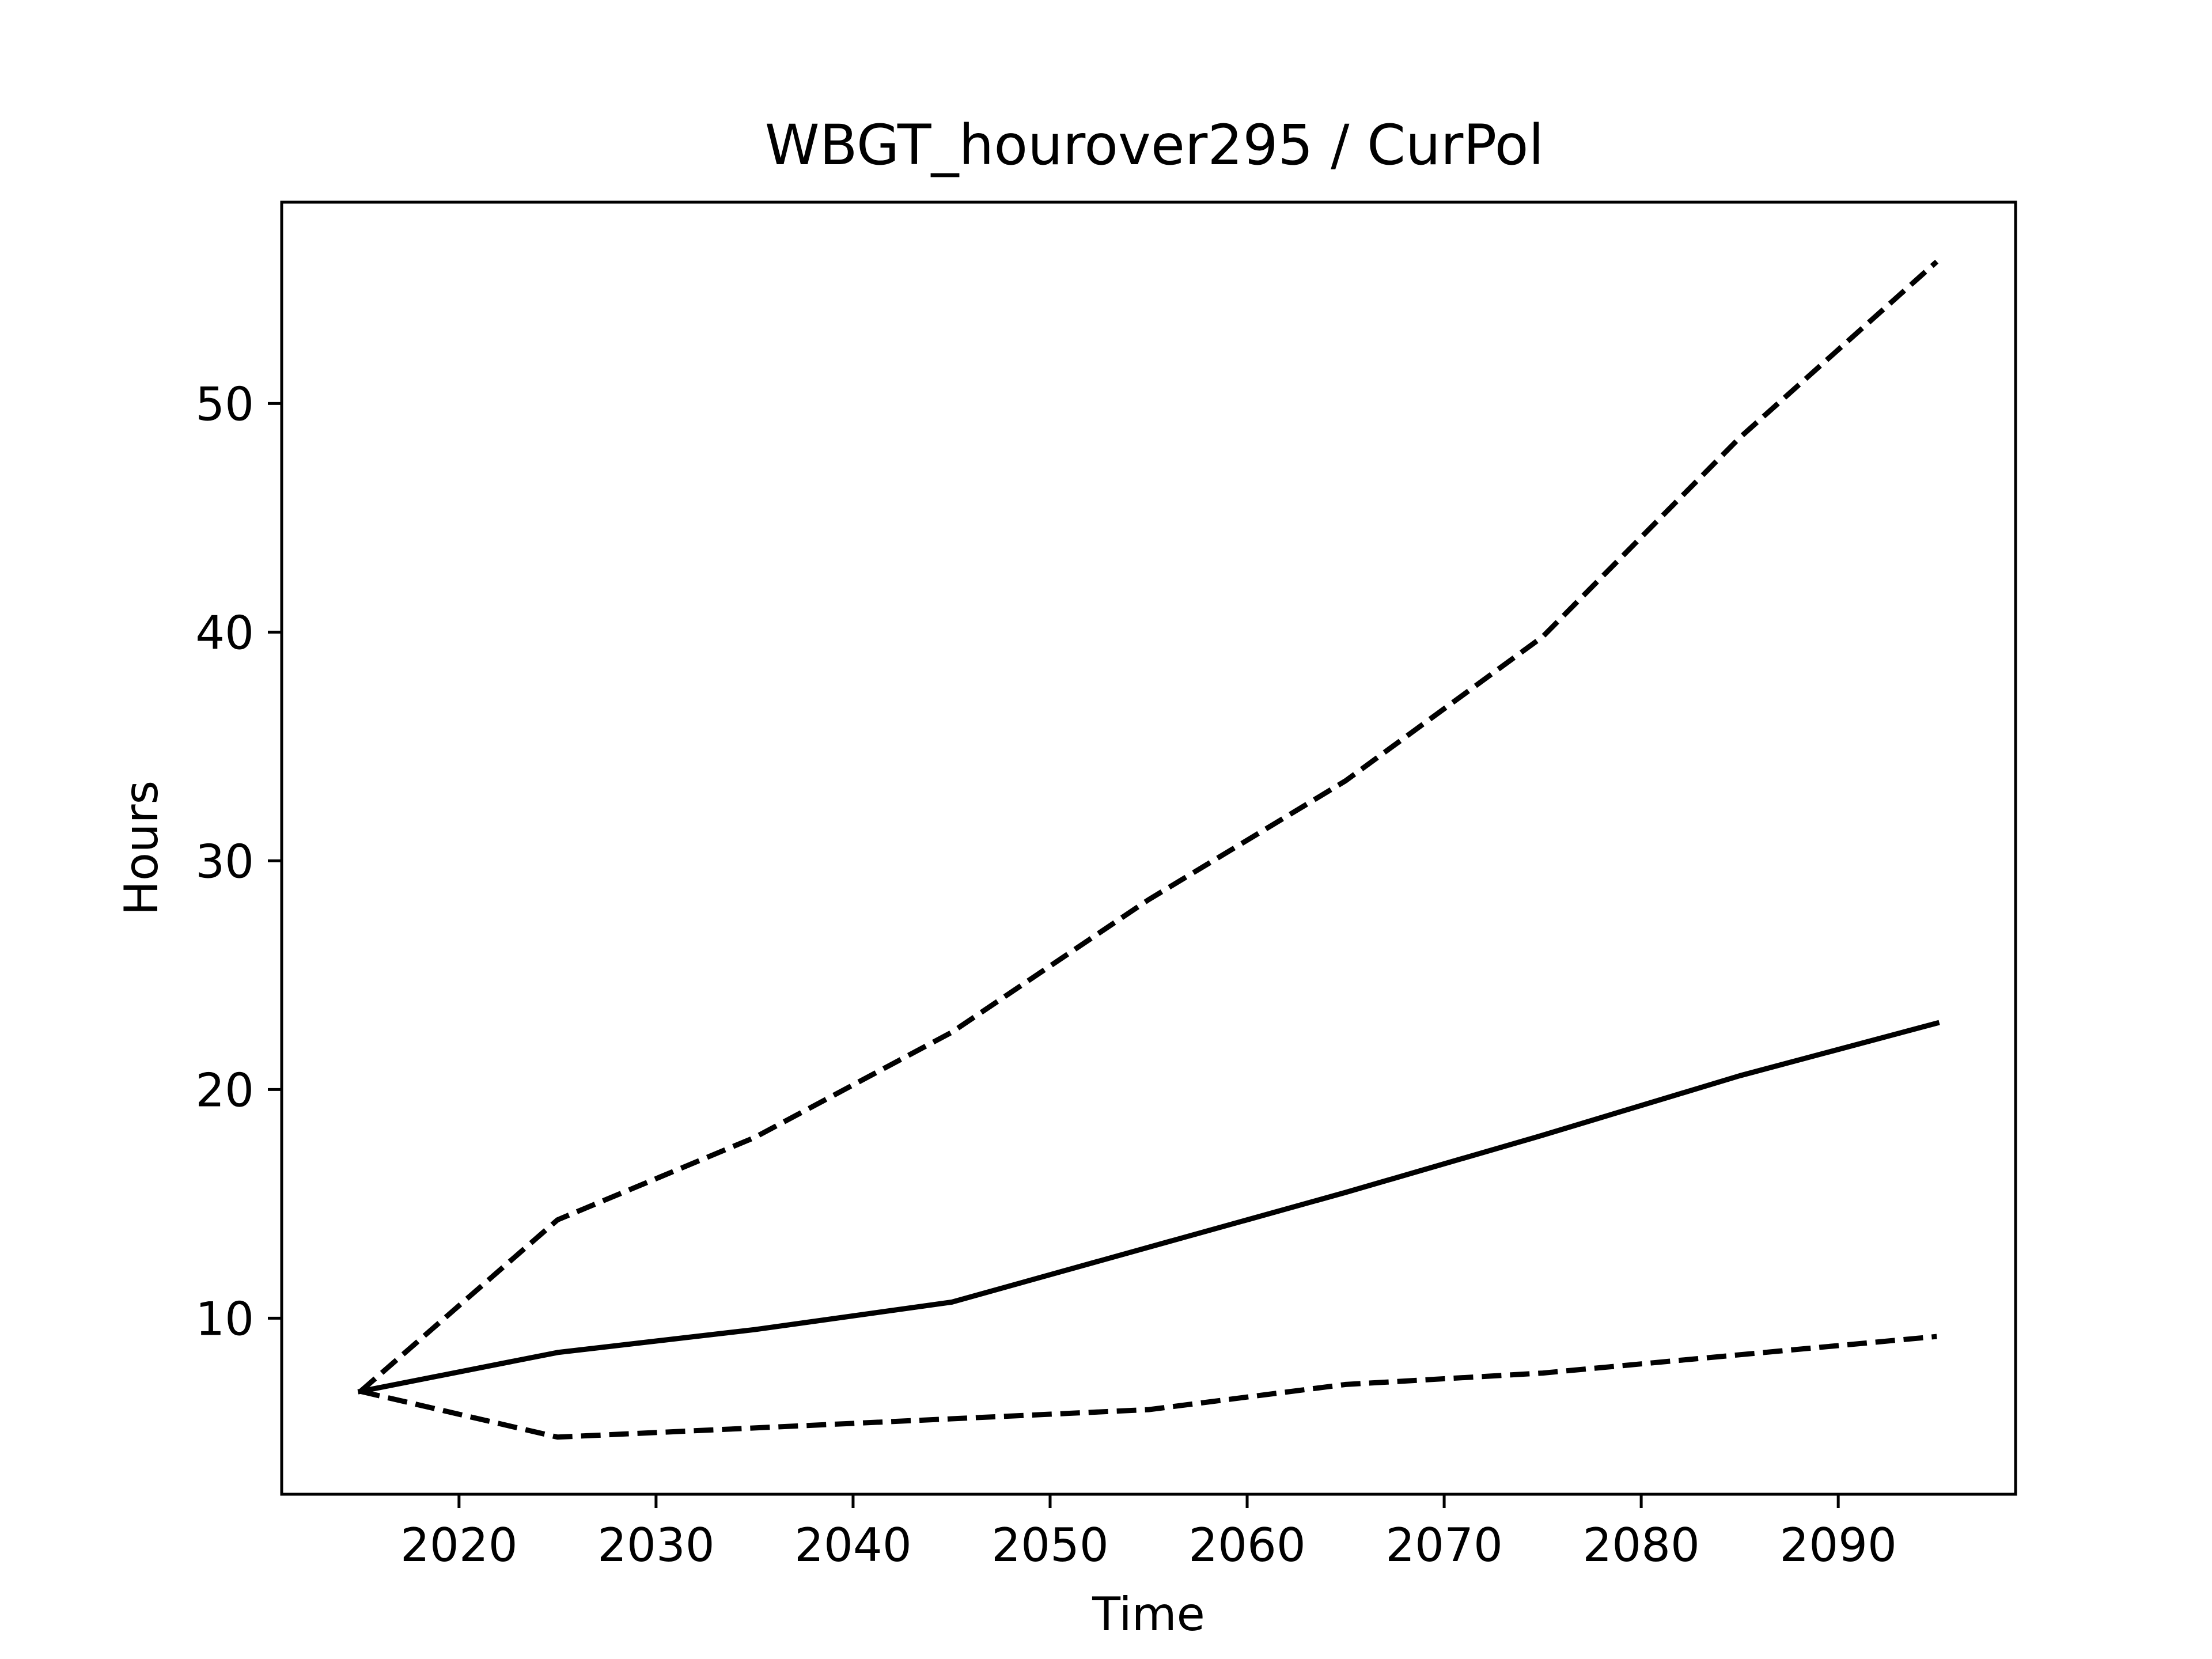 This screenshot has width=2212, height=1659. What do you see at coordinates (141, 848) in the screenshot?
I see `y-axis-label: Hours` at bounding box center [141, 848].